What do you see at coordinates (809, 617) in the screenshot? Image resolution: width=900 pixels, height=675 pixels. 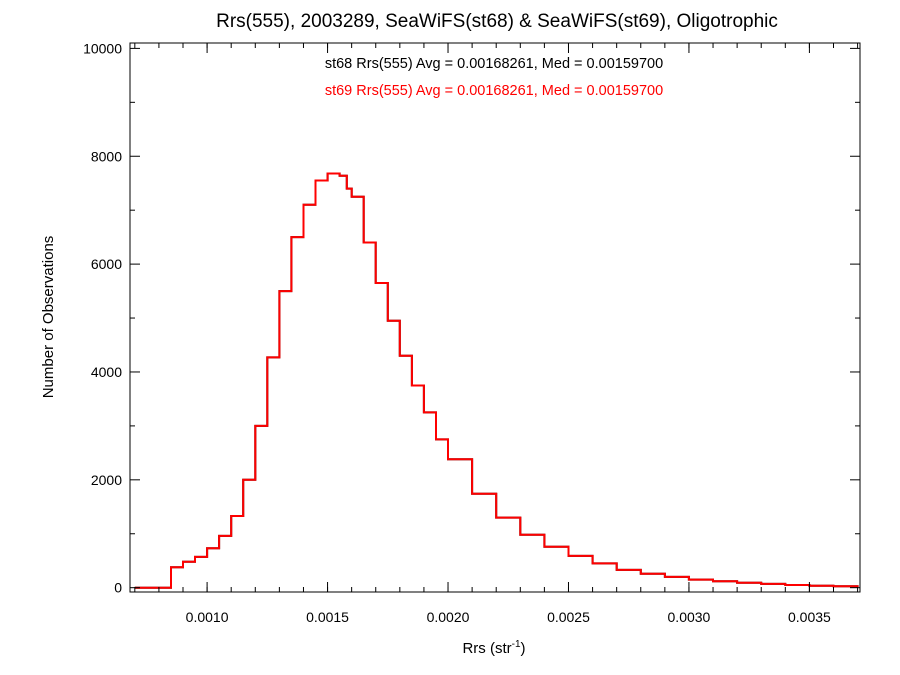 I see `x-tick-label: 0.0035` at bounding box center [809, 617].